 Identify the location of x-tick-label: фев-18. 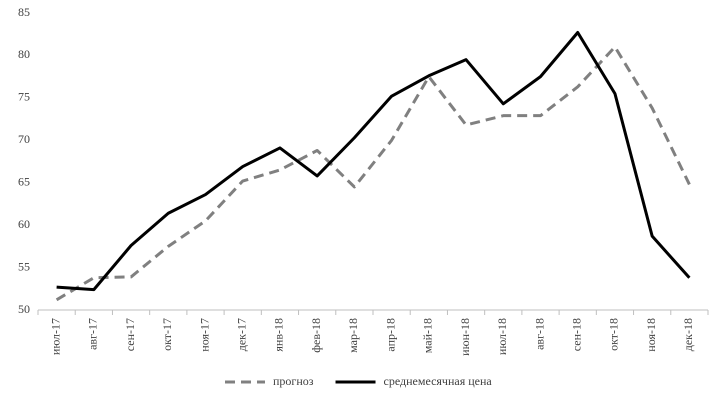
(316, 335).